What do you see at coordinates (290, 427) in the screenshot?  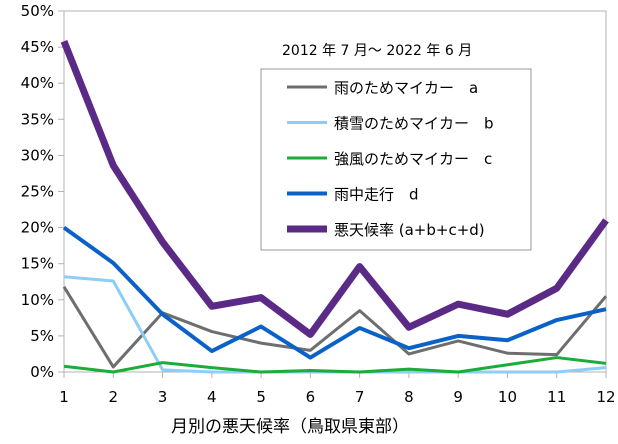 I see `x-axis-label: 月別の悪天候率（鳥取県東部）` at bounding box center [290, 427].